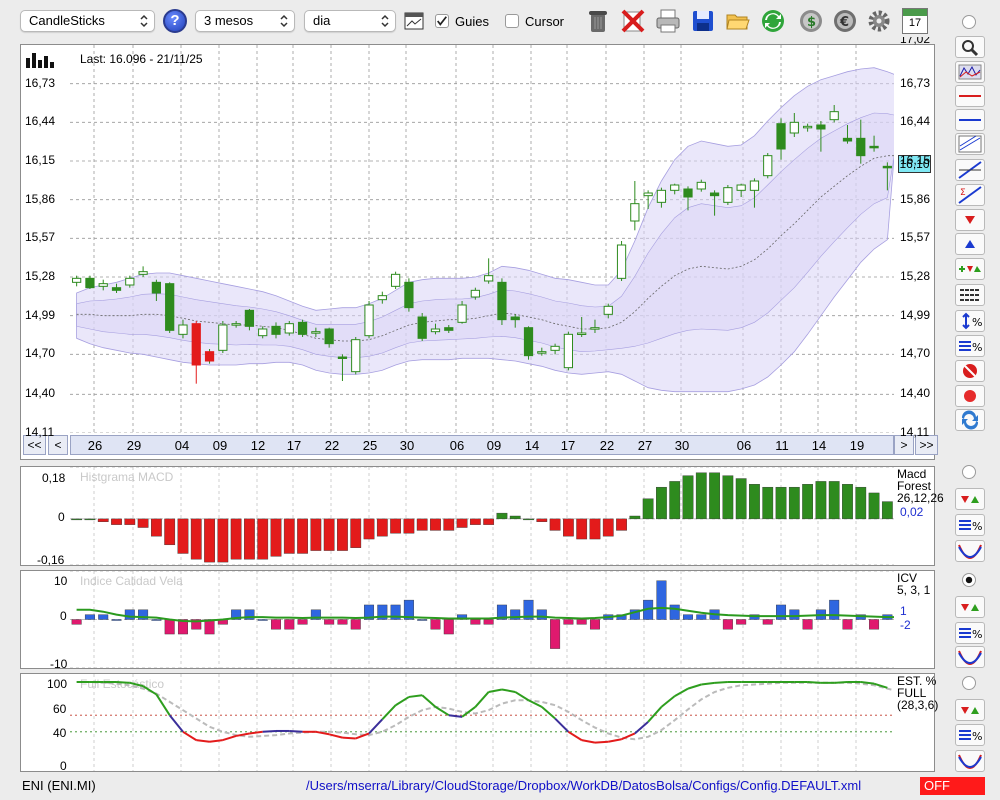 The width and height of the screenshot is (1000, 800). What do you see at coordinates (969, 22) in the screenshot?
I see `main-panel-radio` at bounding box center [969, 22].